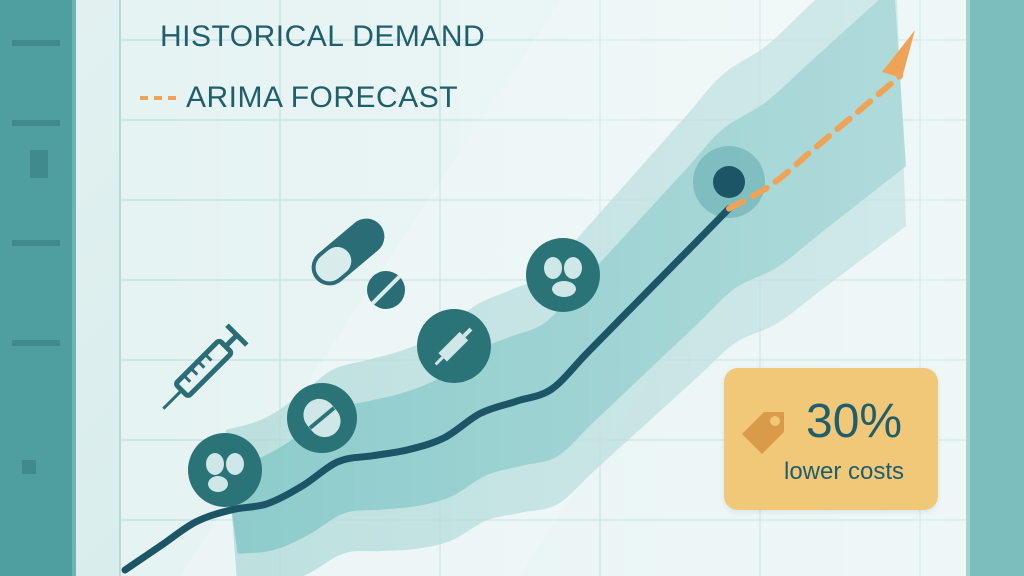  Describe the element at coordinates (898, 54) in the screenshot. I see `forecast-arrowhead` at that location.